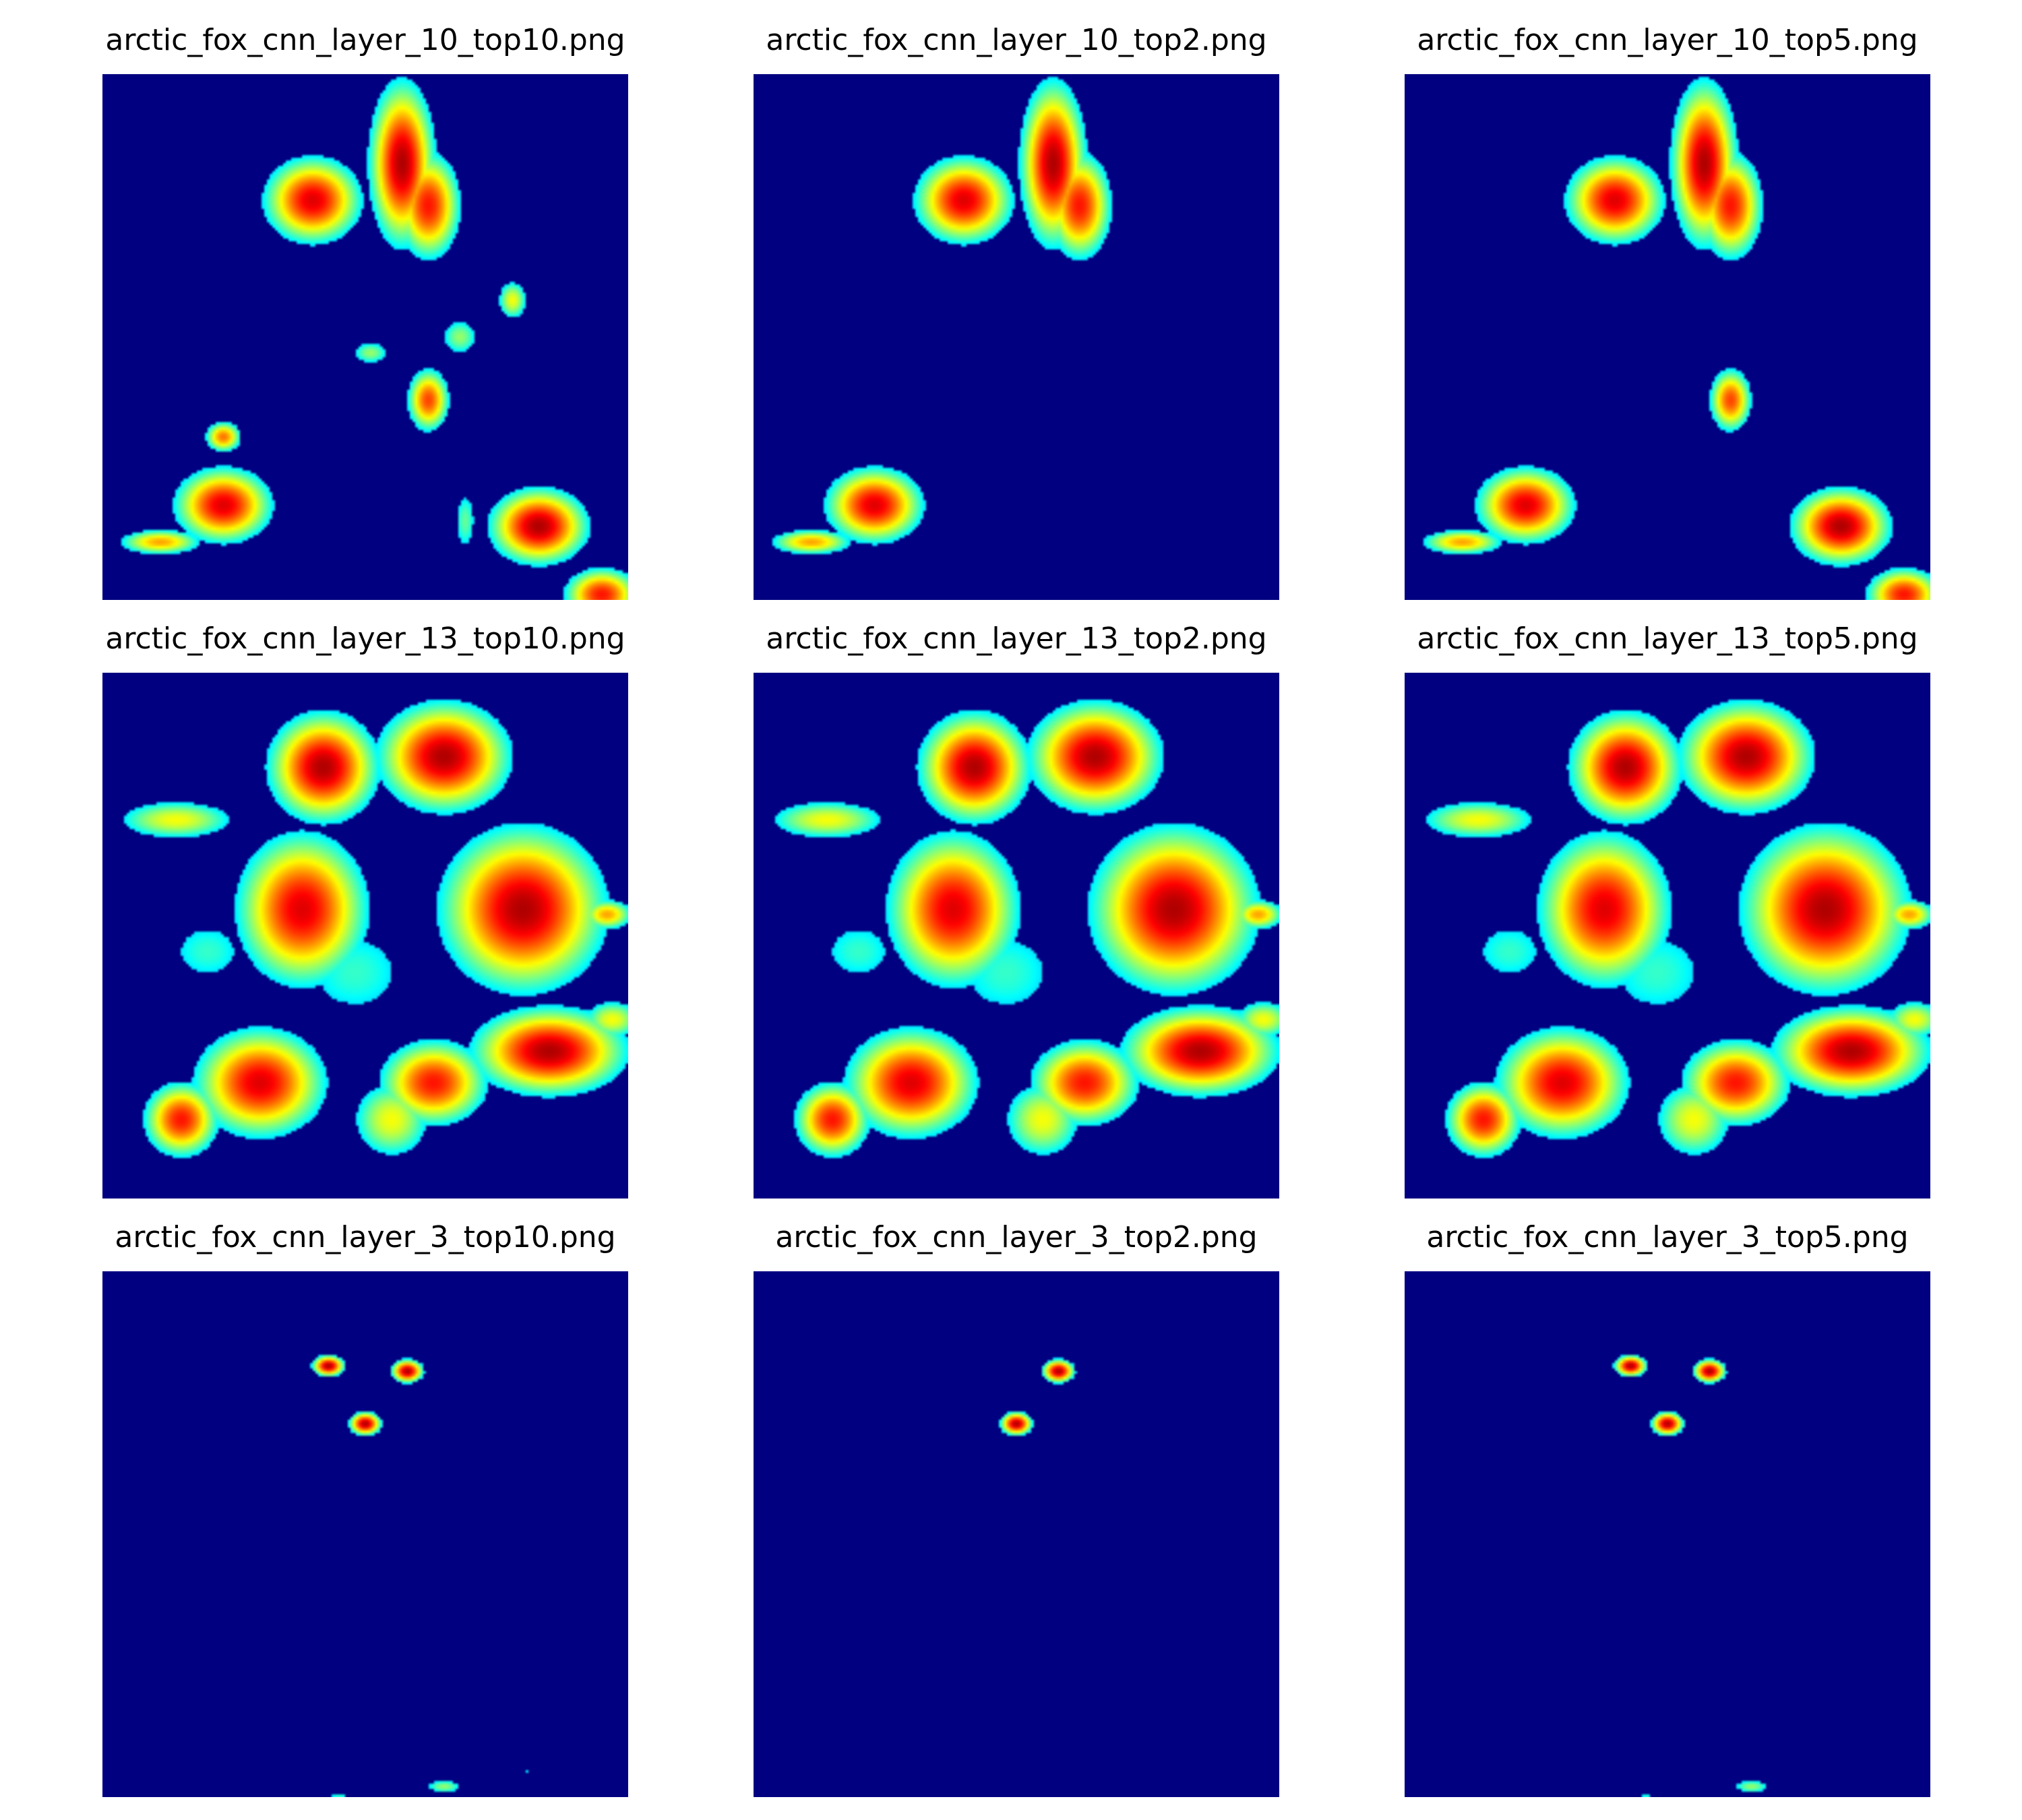 The width and height of the screenshot is (2022, 1820). Describe the element at coordinates (1667, 638) in the screenshot. I see `panel-title: arctic_fox_cnn_layer_13_top5.png` at that location.